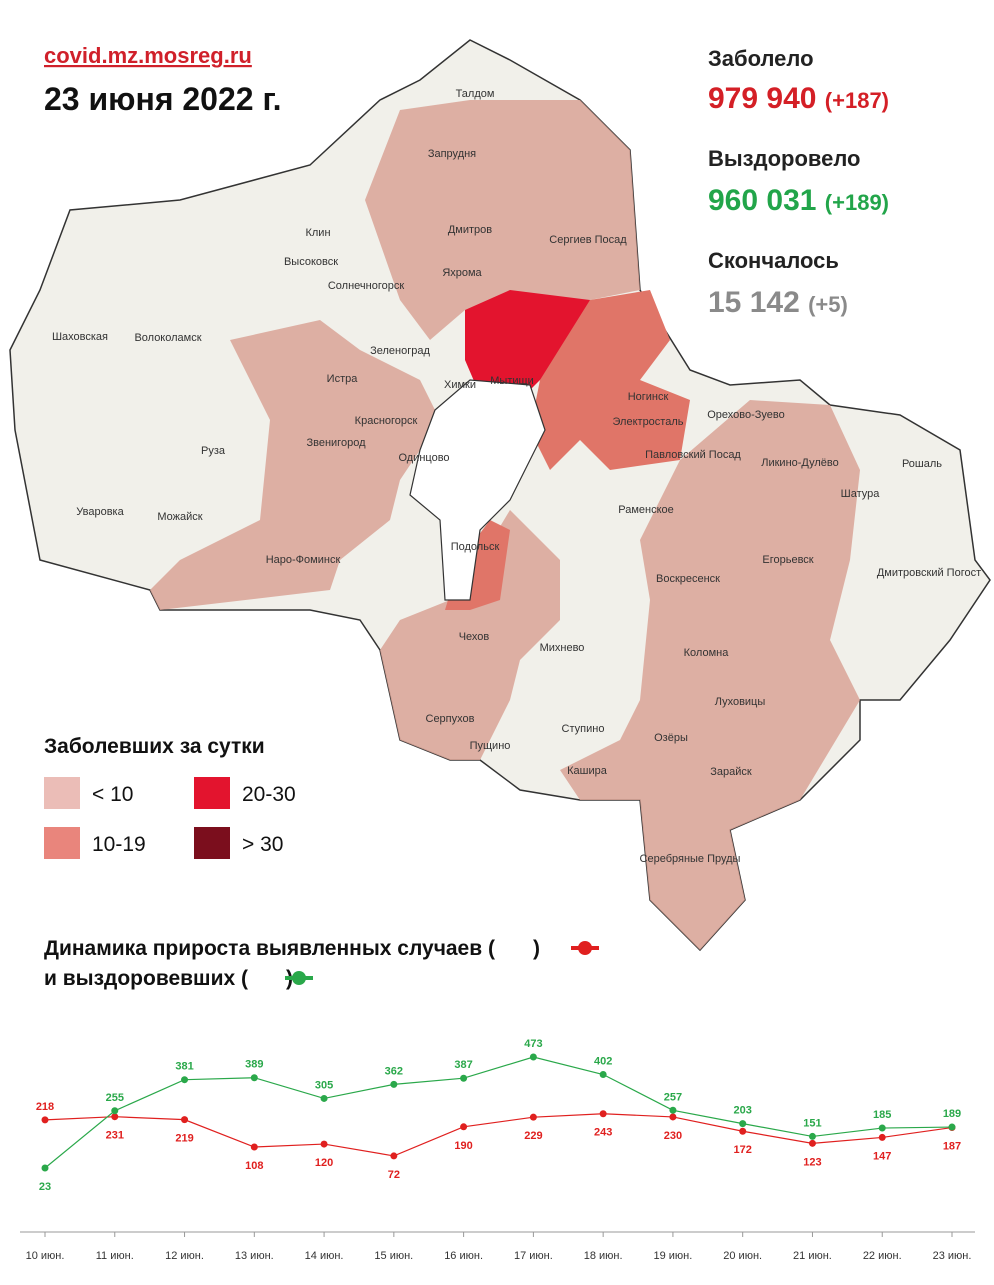 The height and width of the screenshot is (1285, 994). What do you see at coordinates (317, 233) in the screenshot?
I see `map-label: Клин` at bounding box center [317, 233].